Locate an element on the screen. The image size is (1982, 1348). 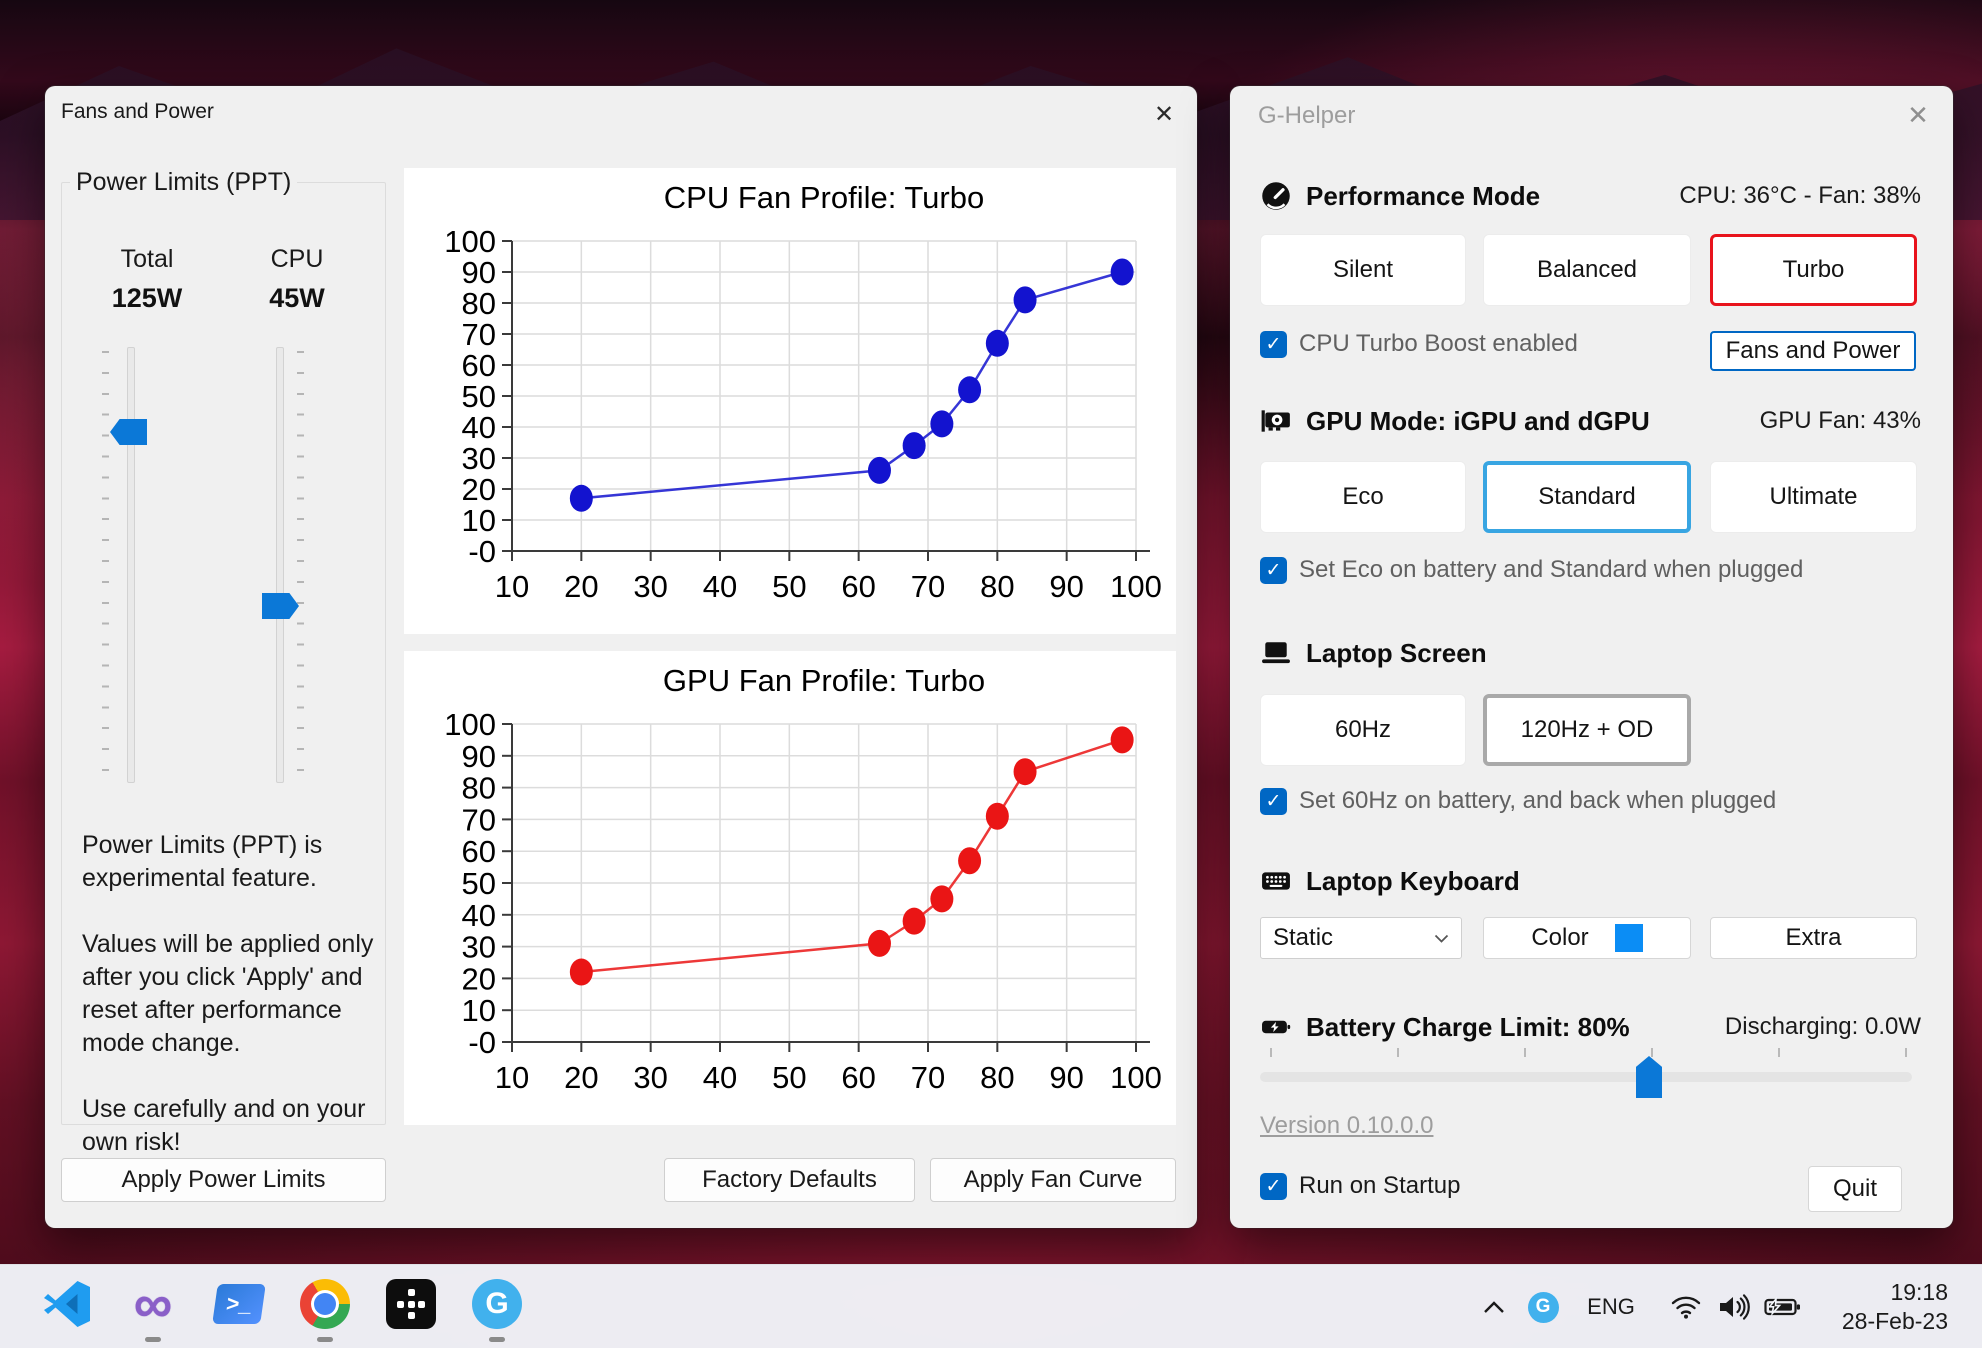
turbo-boost-checkbox-row: ✓ CPU Turbo Boost enabled is located at coordinates (1480, 344).